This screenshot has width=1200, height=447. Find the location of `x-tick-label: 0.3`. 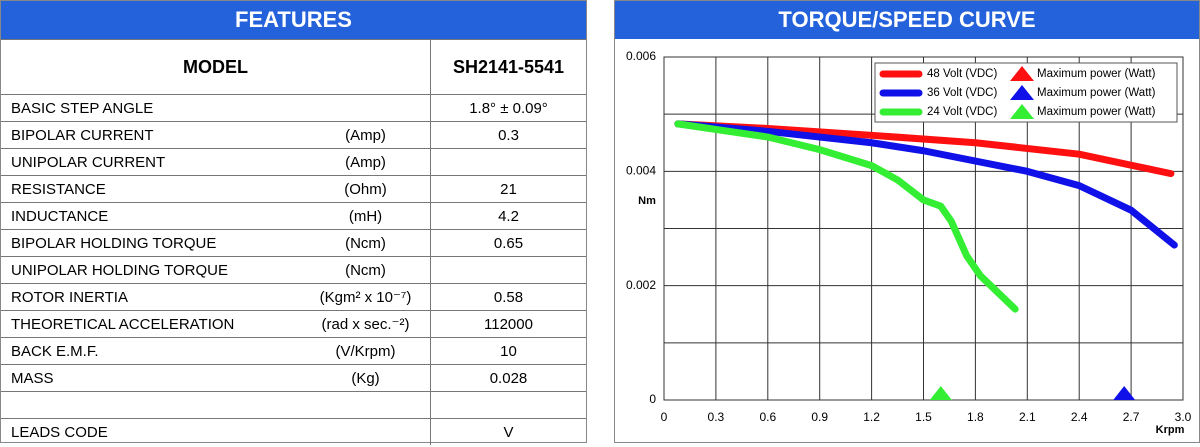

x-tick-label: 0.3 is located at coordinates (716, 417).